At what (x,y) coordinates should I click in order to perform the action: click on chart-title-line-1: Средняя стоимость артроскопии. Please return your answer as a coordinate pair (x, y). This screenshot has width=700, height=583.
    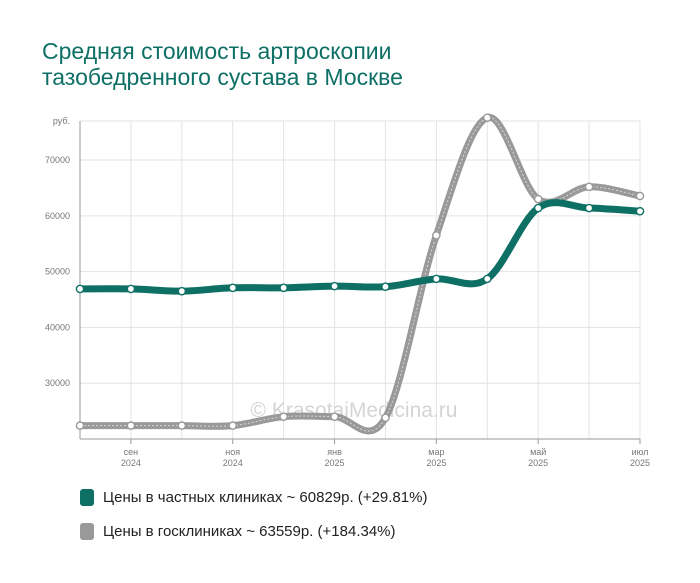
    Looking at the image, I should click on (217, 51).